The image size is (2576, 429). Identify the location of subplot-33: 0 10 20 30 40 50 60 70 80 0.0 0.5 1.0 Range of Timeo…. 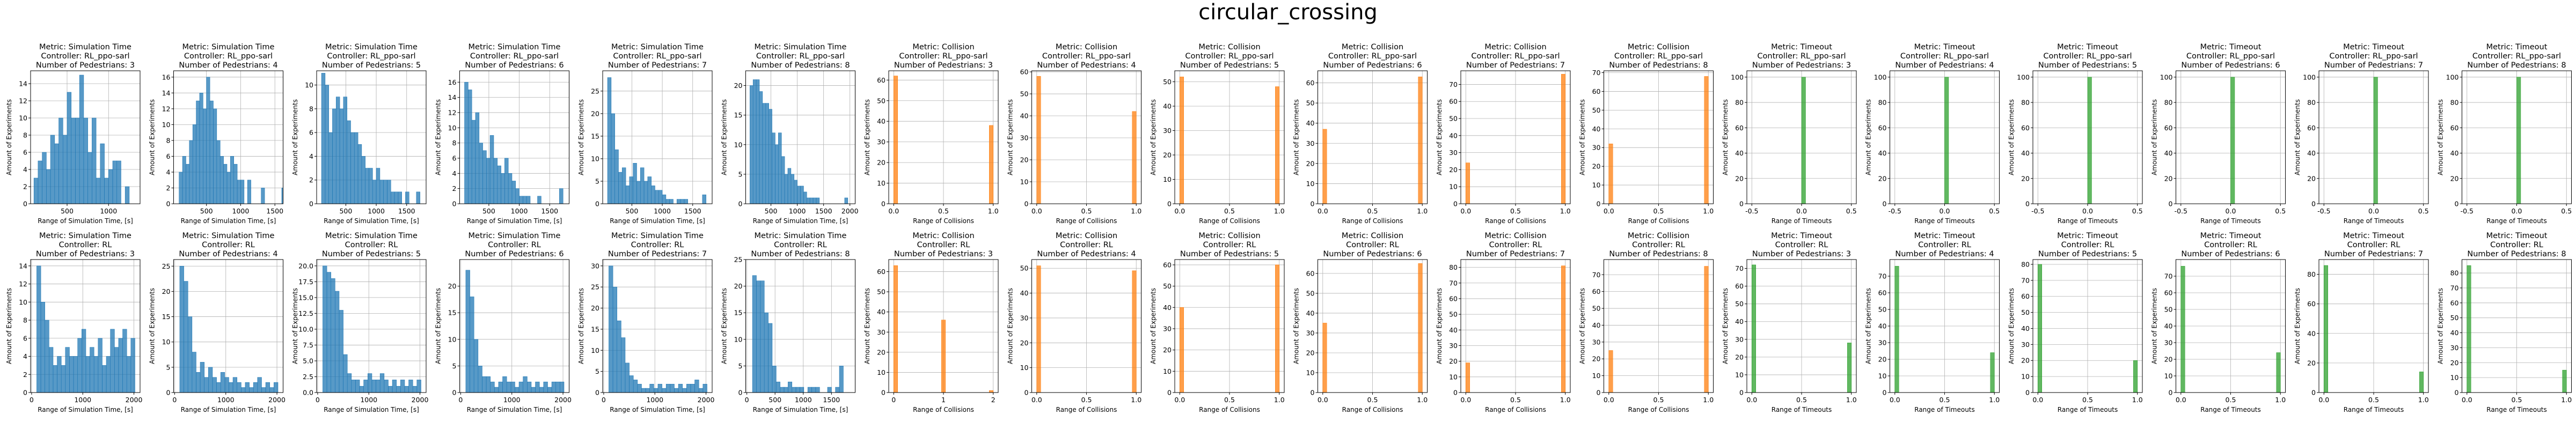
(2075, 322).